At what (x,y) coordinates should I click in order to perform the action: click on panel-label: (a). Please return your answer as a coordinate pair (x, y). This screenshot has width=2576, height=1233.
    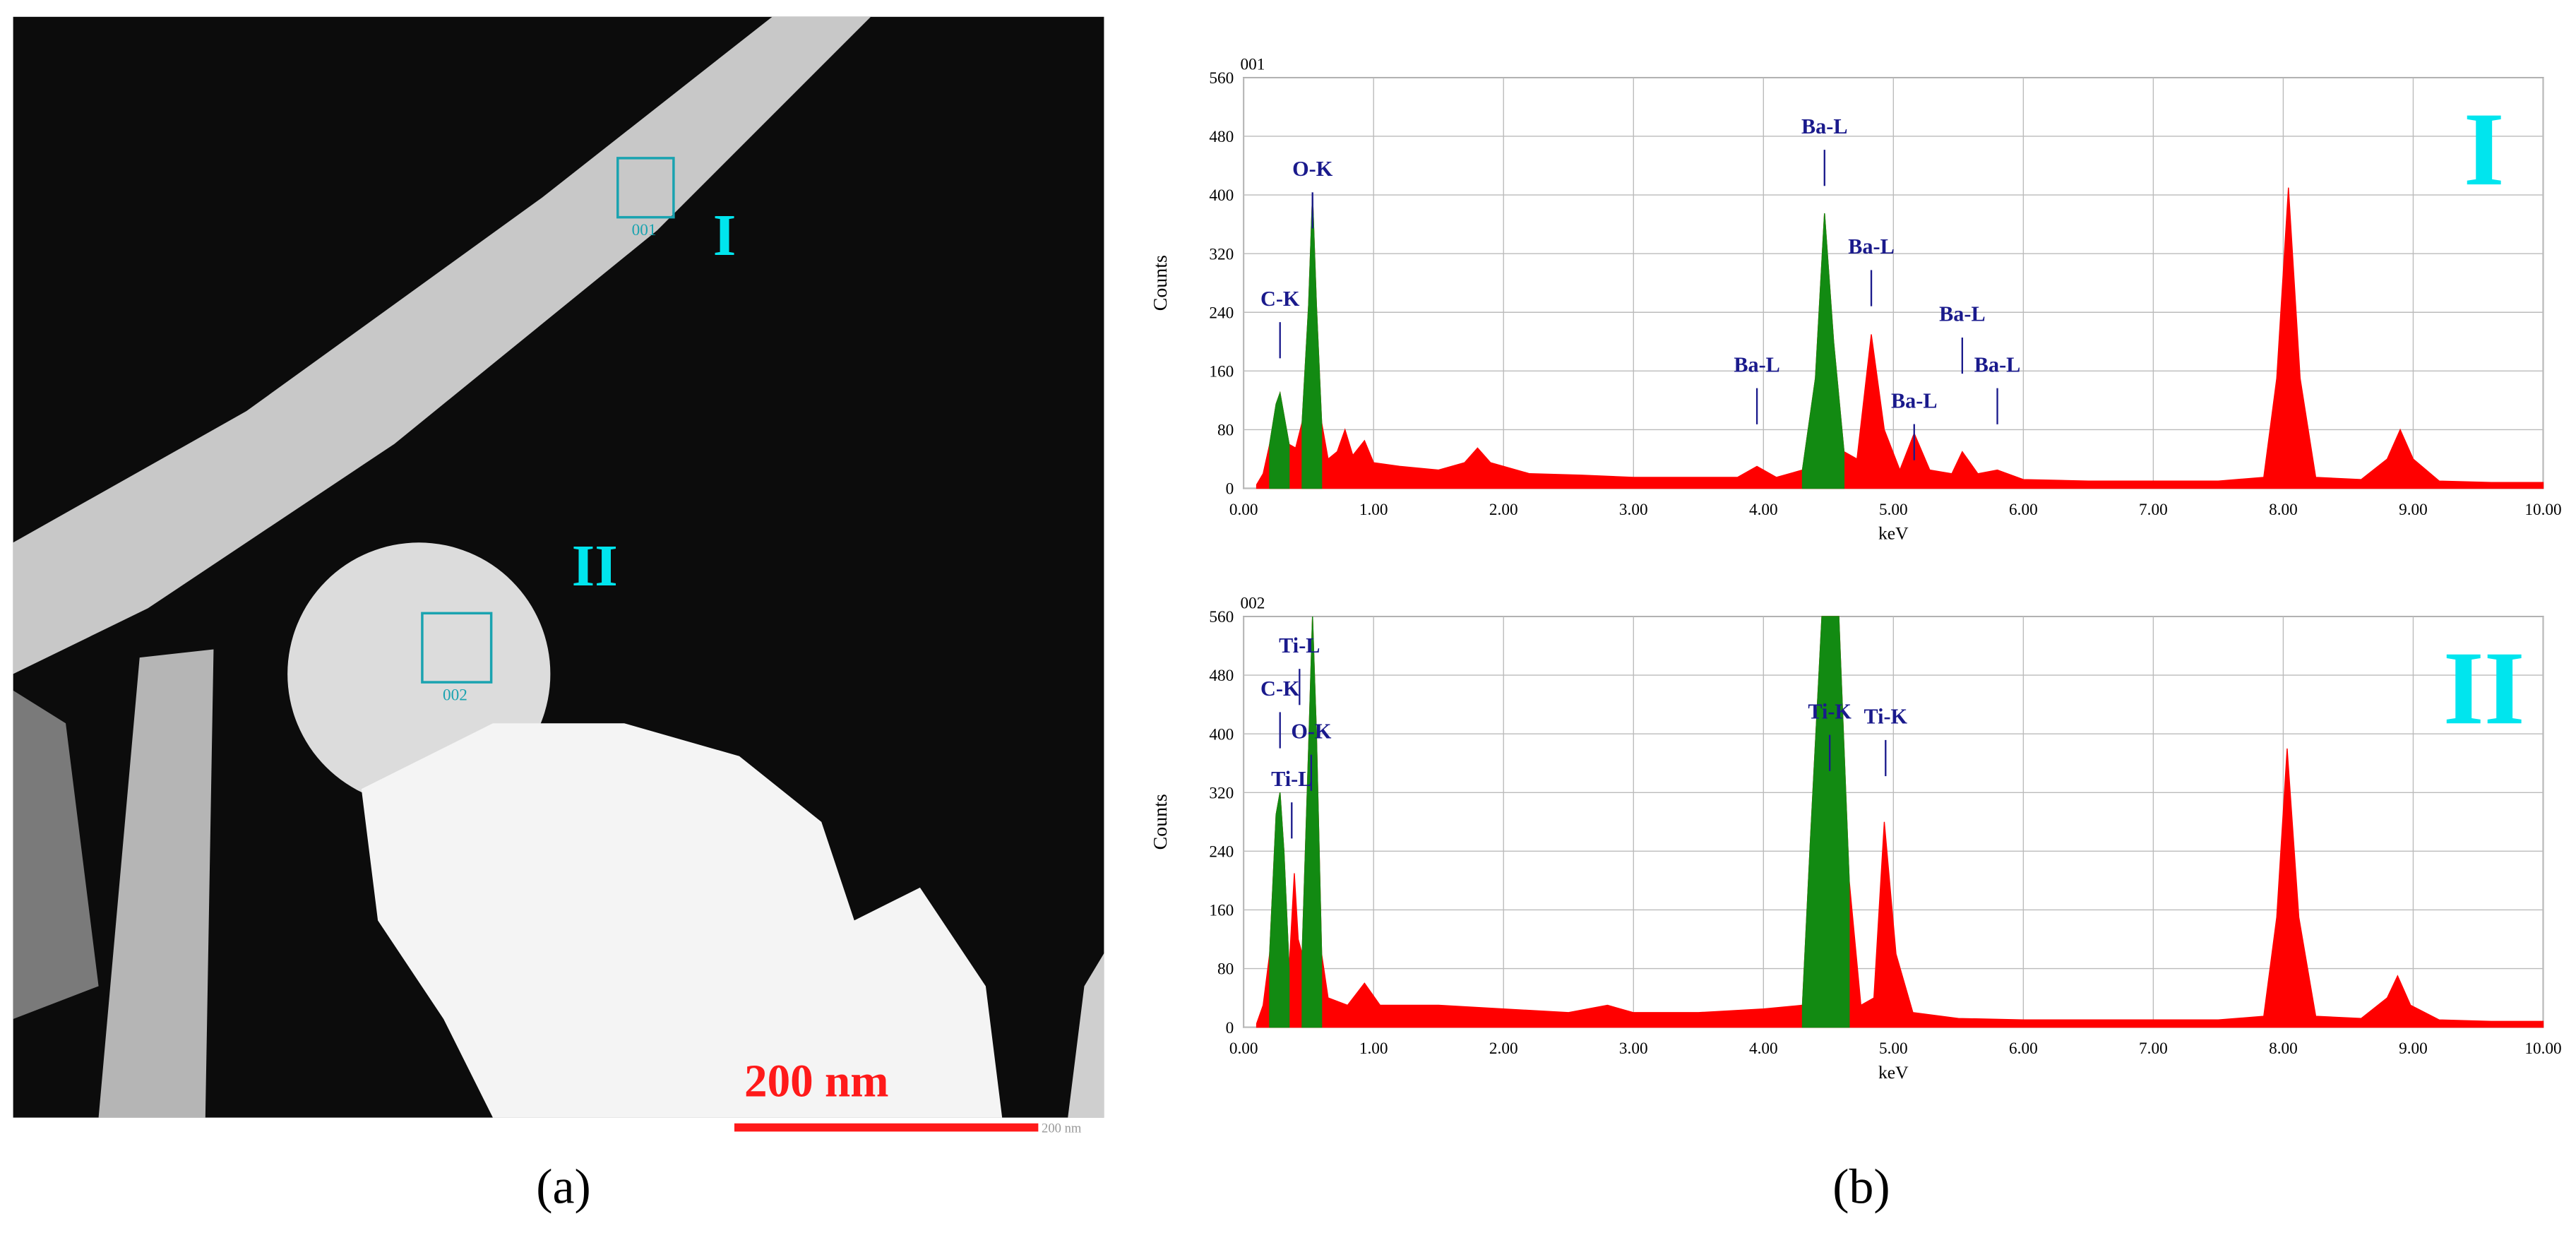
    Looking at the image, I should click on (563, 1187).